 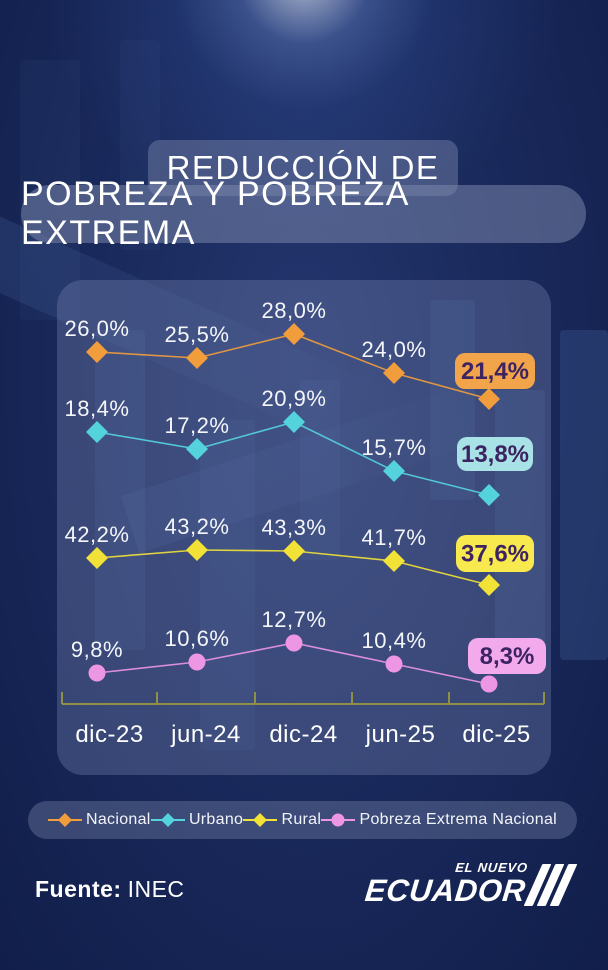 I want to click on x-axis-label: dic-25, so click(x=496, y=734).